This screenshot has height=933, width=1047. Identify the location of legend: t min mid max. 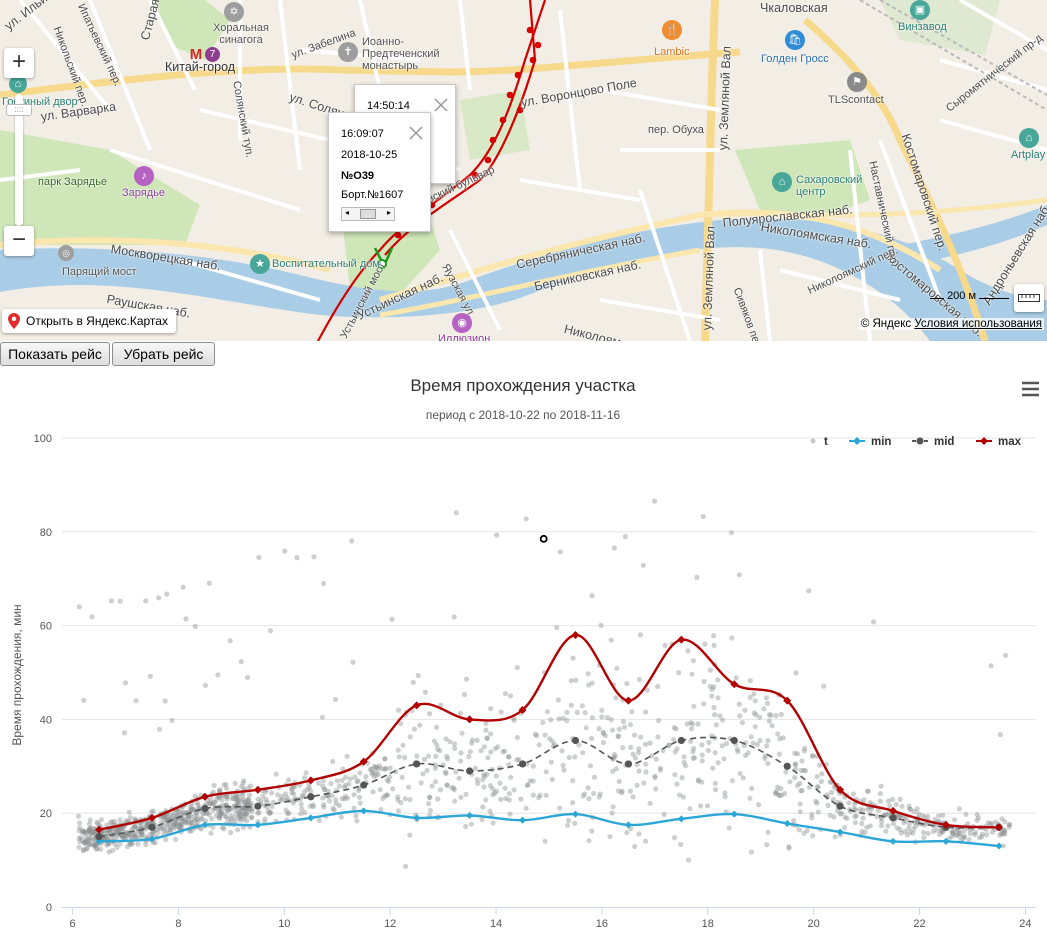
(916, 442).